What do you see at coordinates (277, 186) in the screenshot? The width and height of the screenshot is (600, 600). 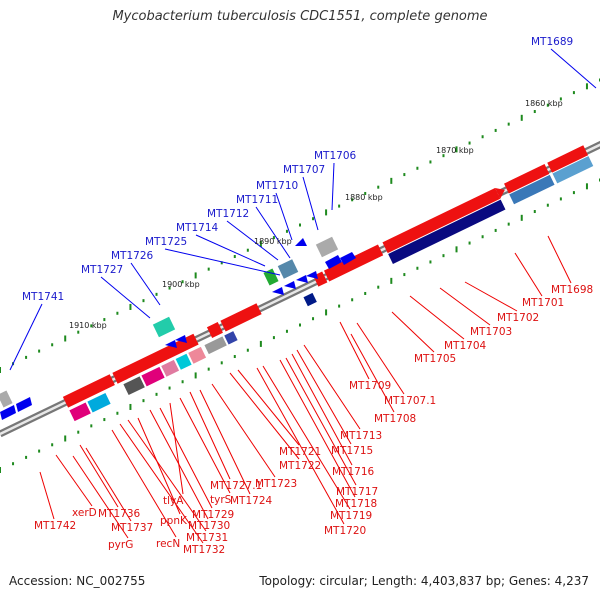 I see `forward-gene-label: MT1710` at bounding box center [277, 186].